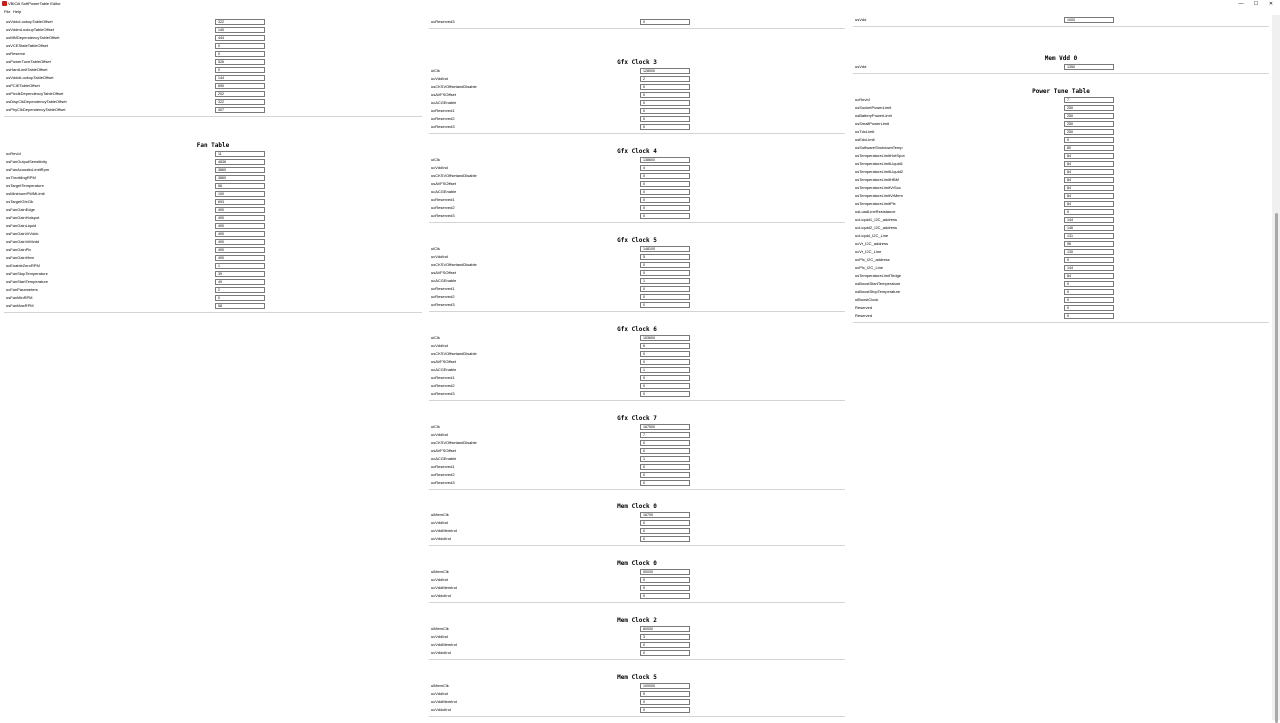 This screenshot has width=1280, height=723. What do you see at coordinates (1089, 20) in the screenshot?
I see `field-value-input: 1000` at bounding box center [1089, 20].